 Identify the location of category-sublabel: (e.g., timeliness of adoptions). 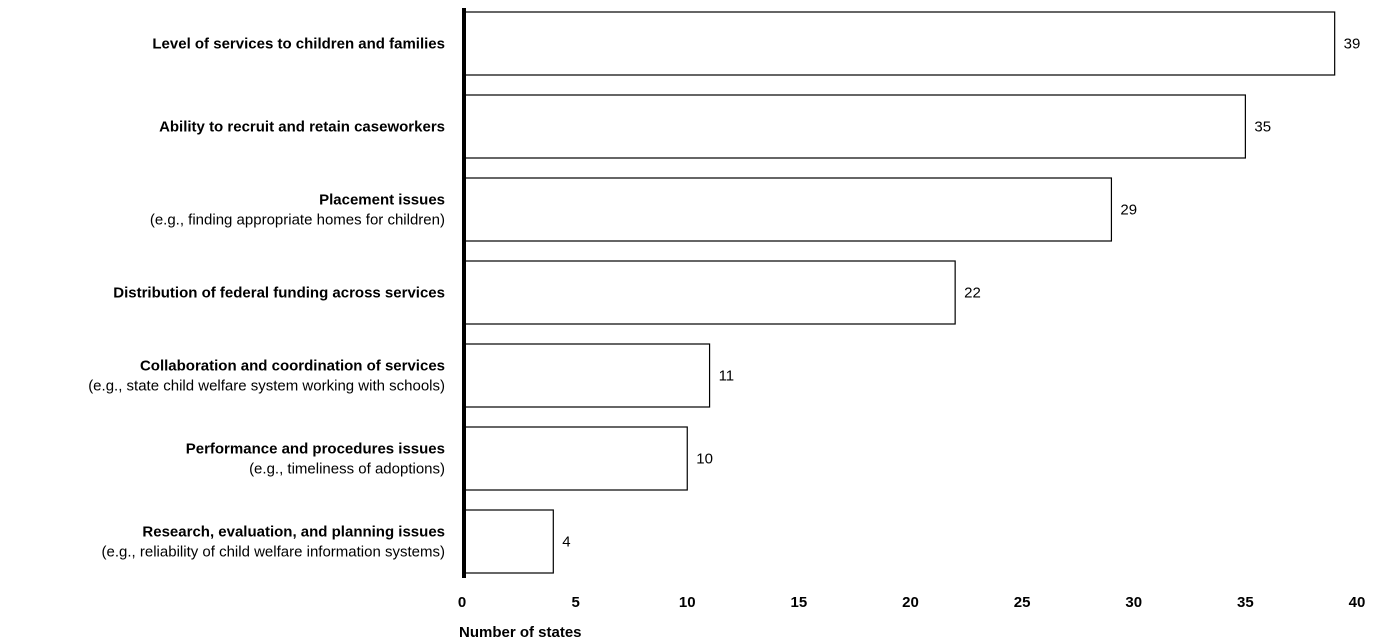
(347, 469).